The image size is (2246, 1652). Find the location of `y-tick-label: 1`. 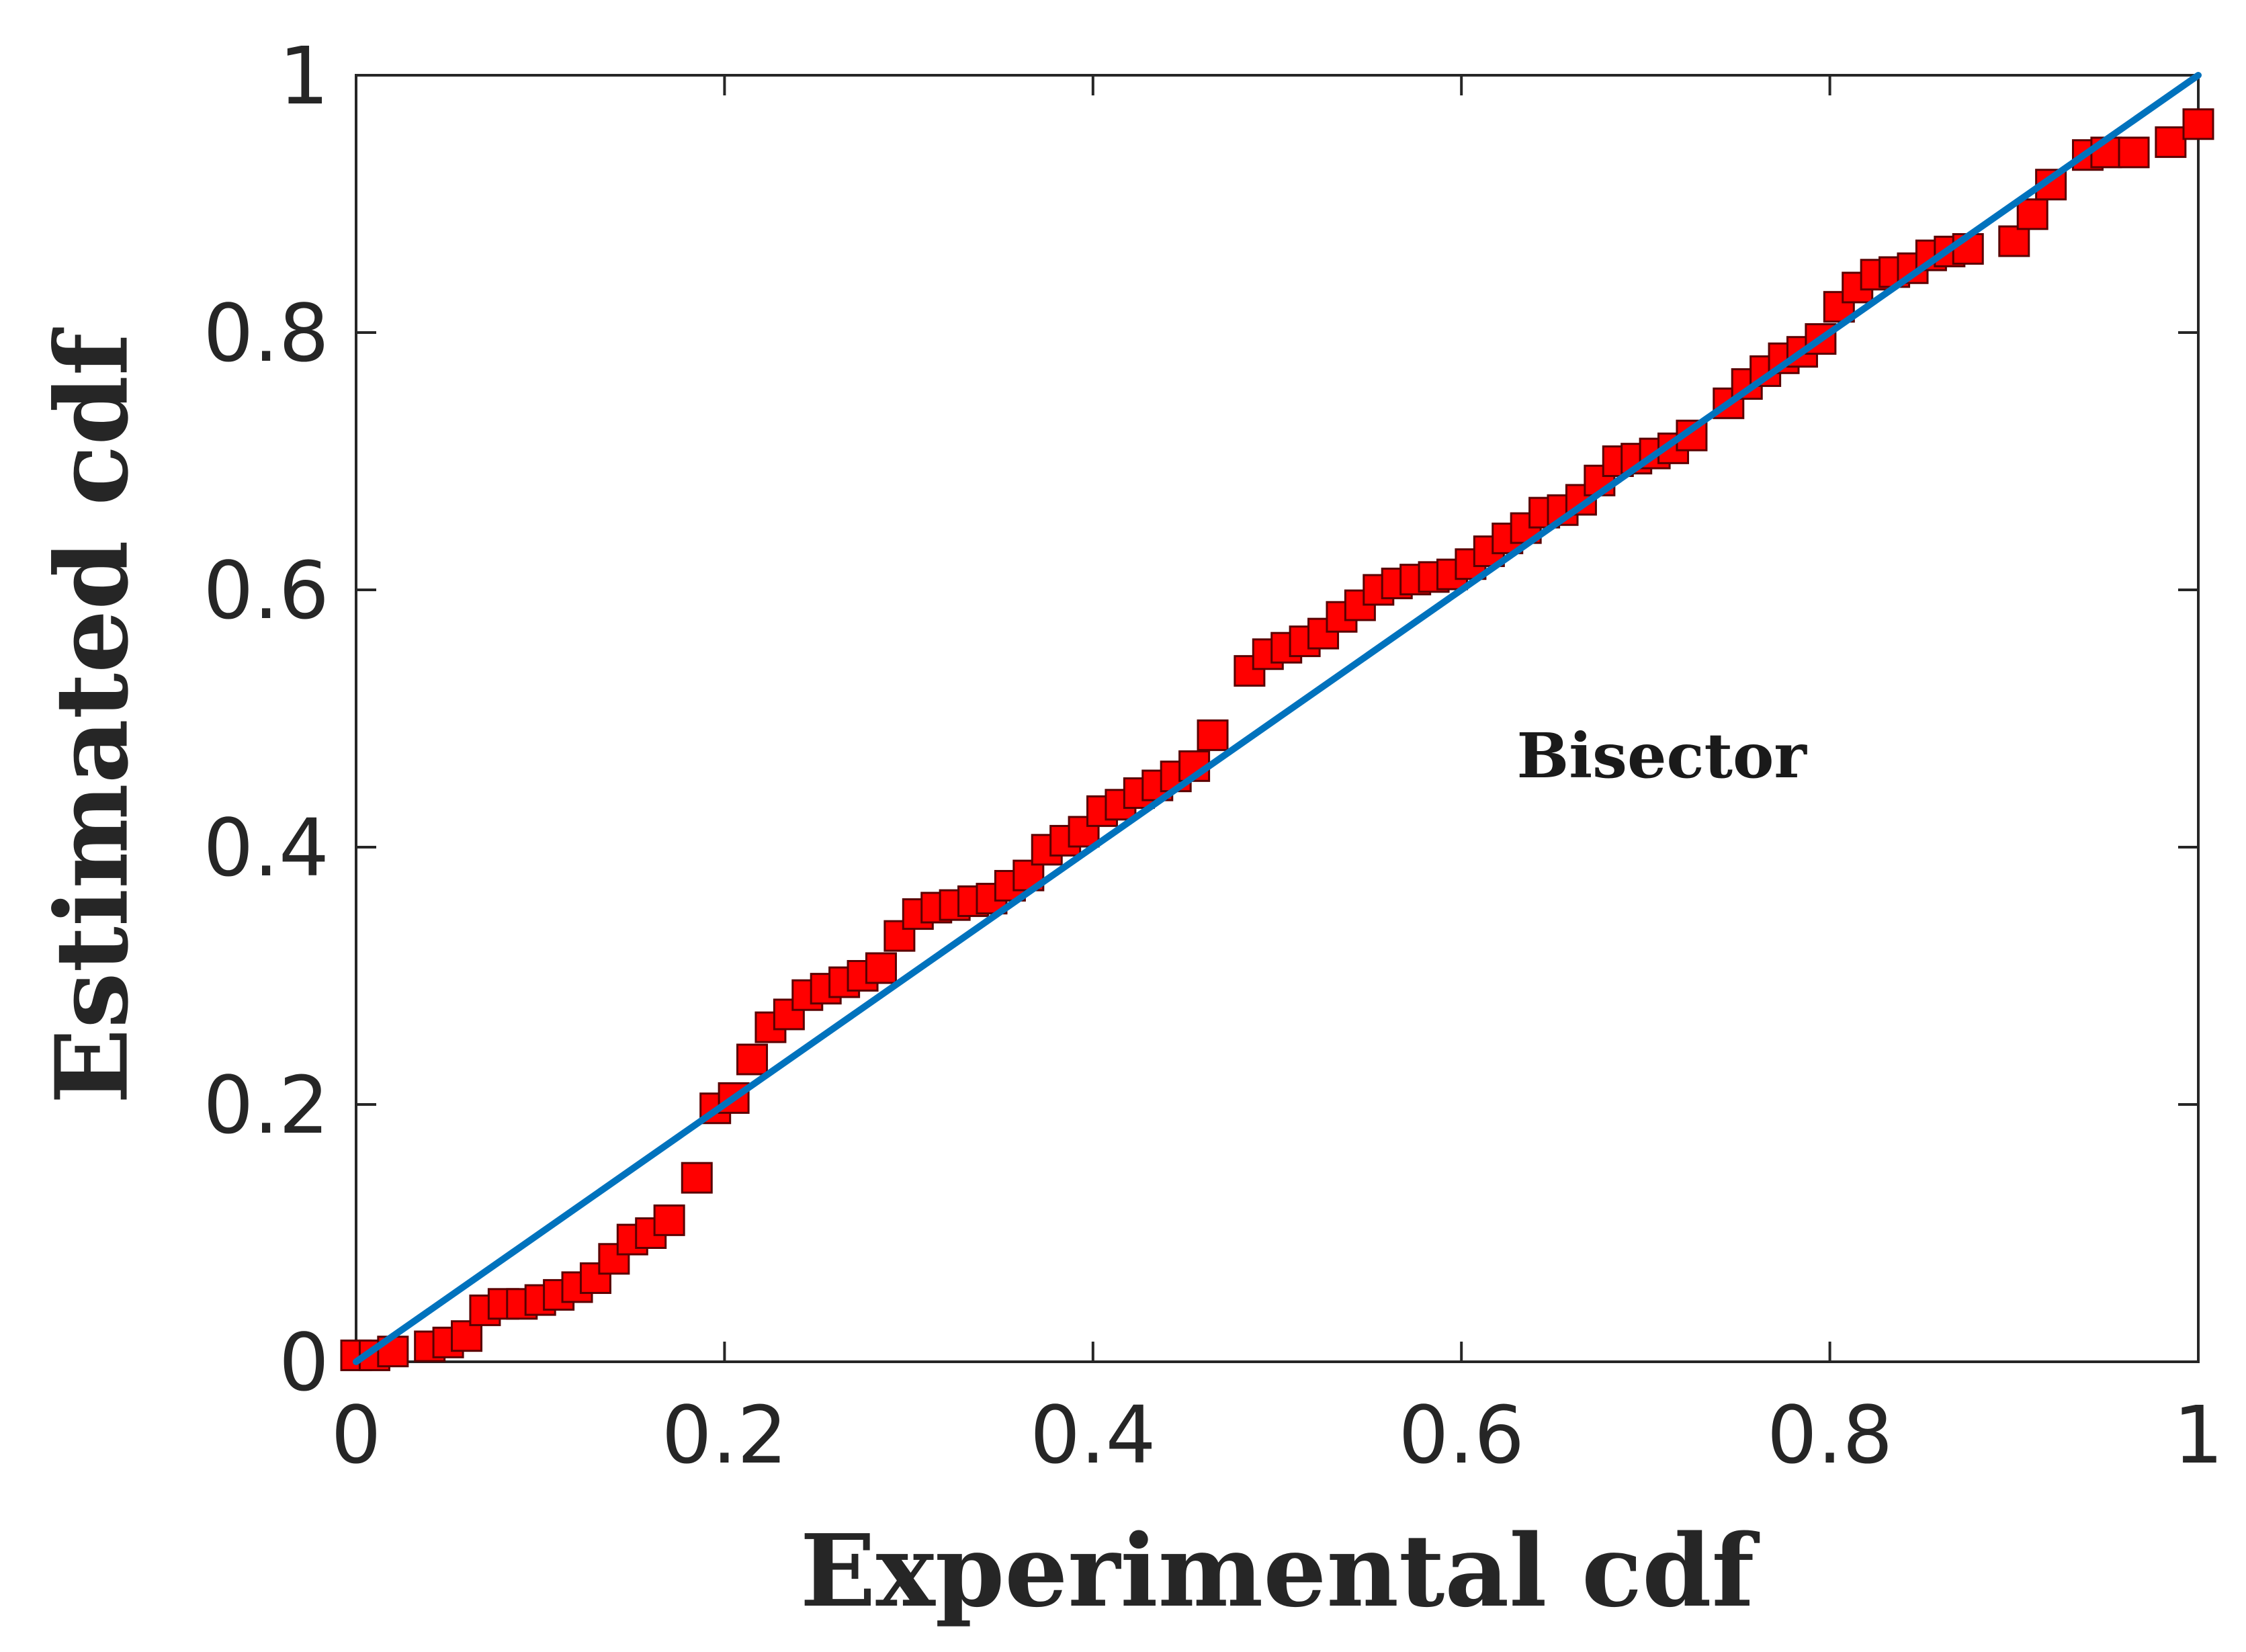

y-tick-label: 1 is located at coordinates (304, 76).